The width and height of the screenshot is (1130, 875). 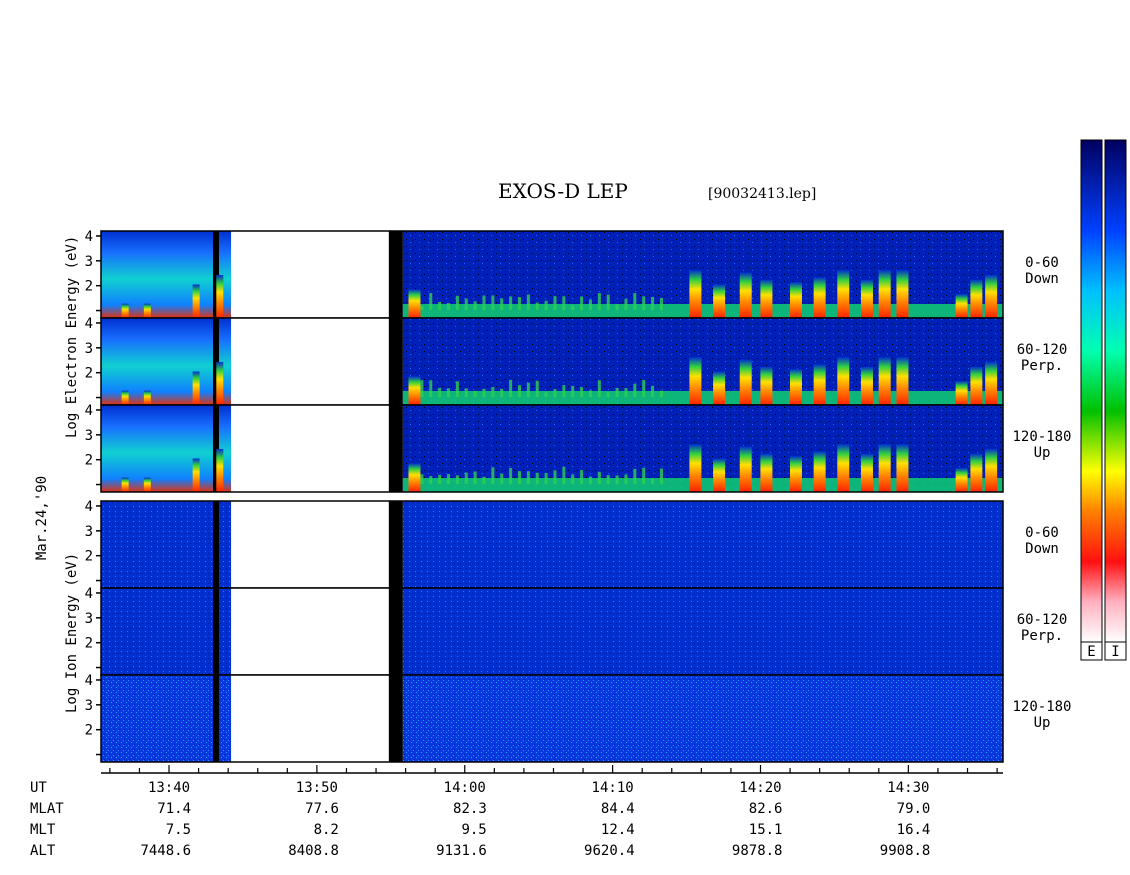 I want to click on panel-4-ytick-label-3: 3, so click(x=89, y=619).